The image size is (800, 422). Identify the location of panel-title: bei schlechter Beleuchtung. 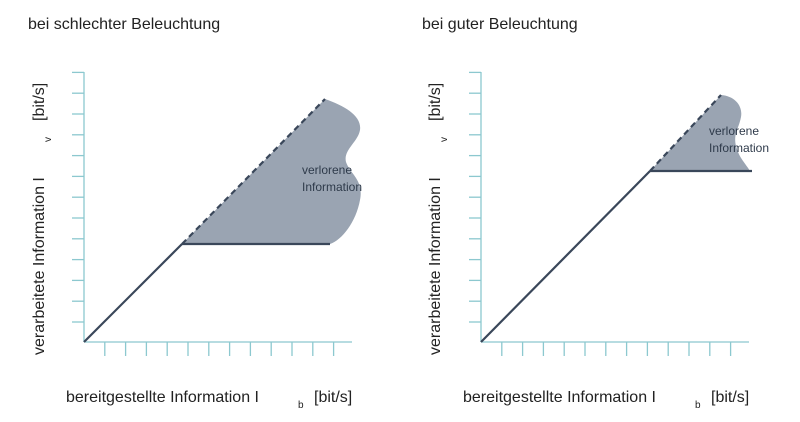
(124, 24).